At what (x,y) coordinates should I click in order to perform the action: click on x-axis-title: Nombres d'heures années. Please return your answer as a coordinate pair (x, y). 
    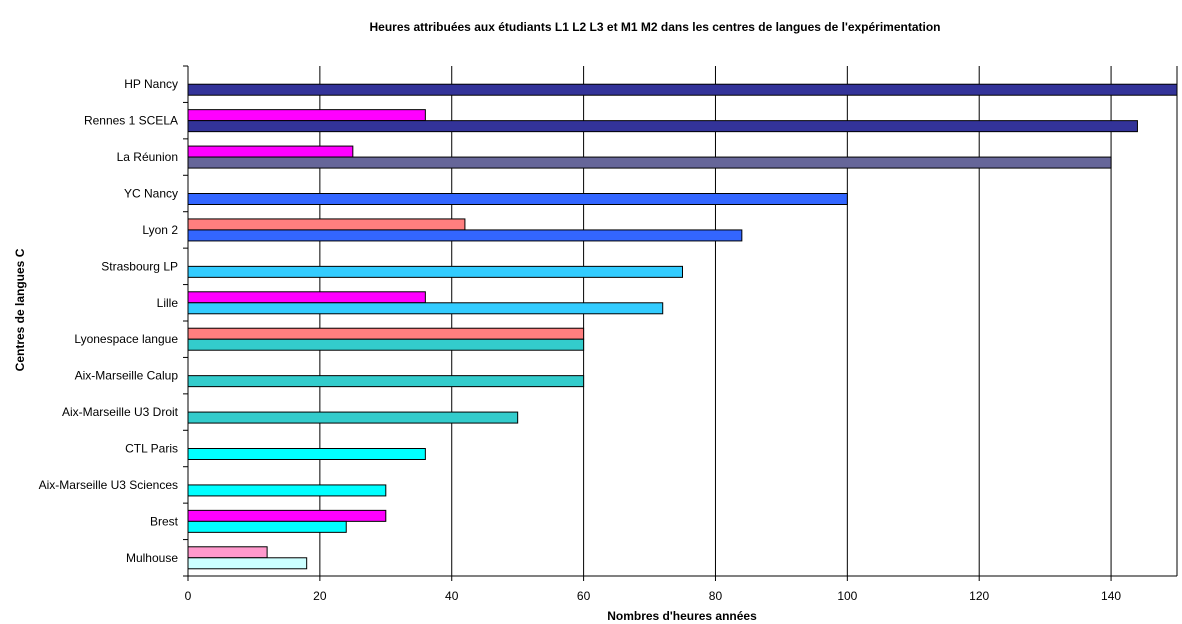
    Looking at the image, I should click on (682, 616).